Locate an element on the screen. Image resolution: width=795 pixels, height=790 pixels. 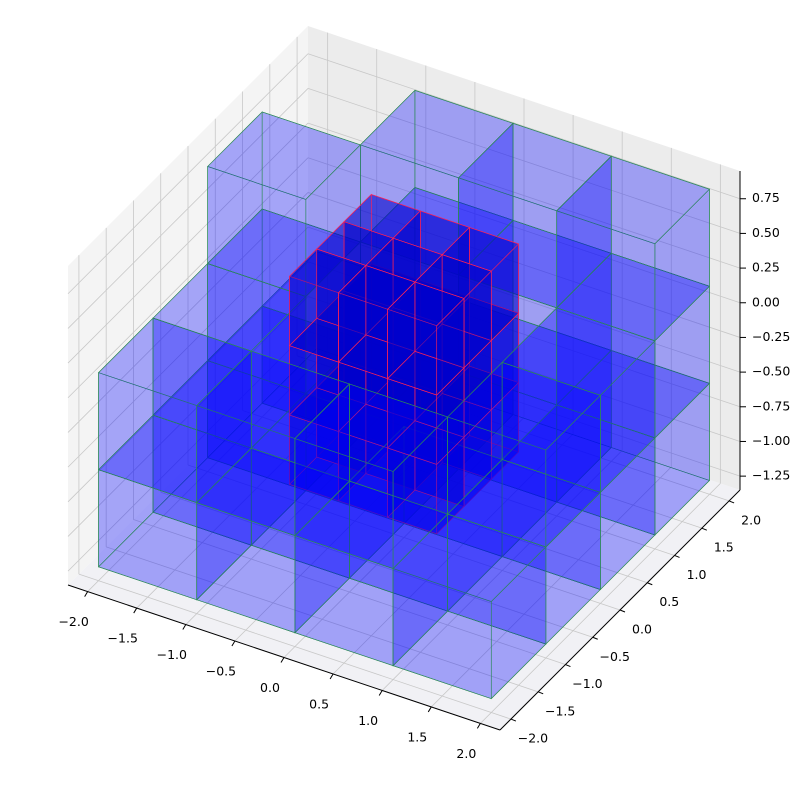
z-tick-label: −0.25 is located at coordinates (771, 336).